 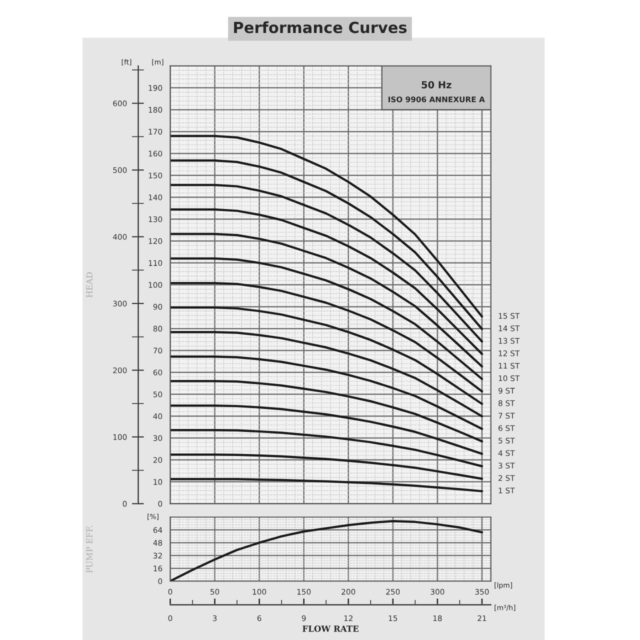 What do you see at coordinates (330, 629) in the screenshot?
I see `x2-axis-title: FLOW RATE` at bounding box center [330, 629].